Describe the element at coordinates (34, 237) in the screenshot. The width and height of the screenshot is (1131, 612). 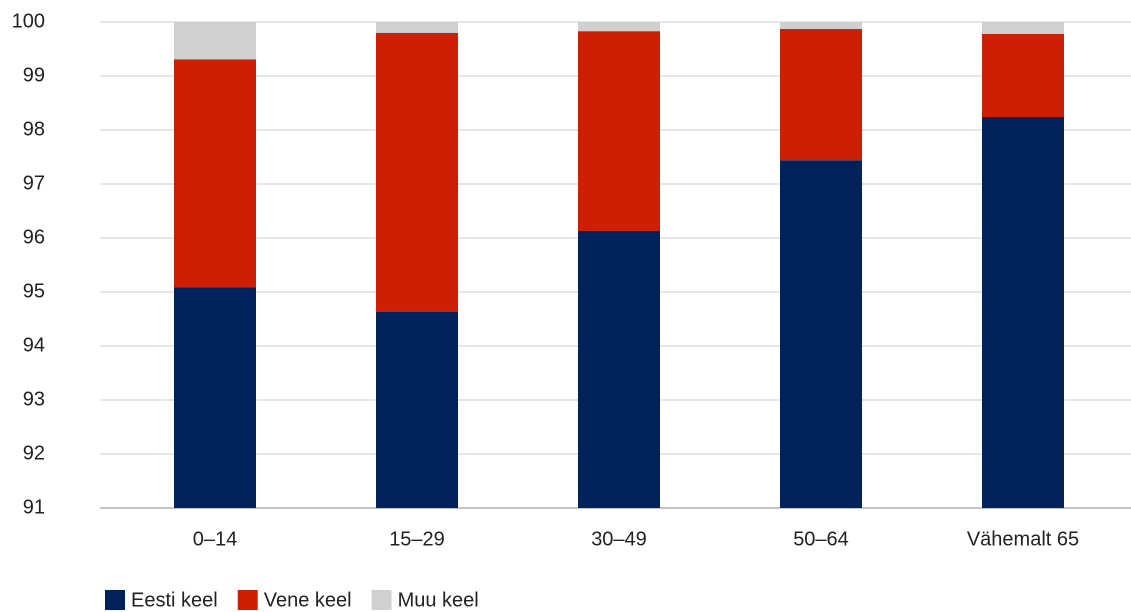
I see `y-tick-label: 96` at that location.